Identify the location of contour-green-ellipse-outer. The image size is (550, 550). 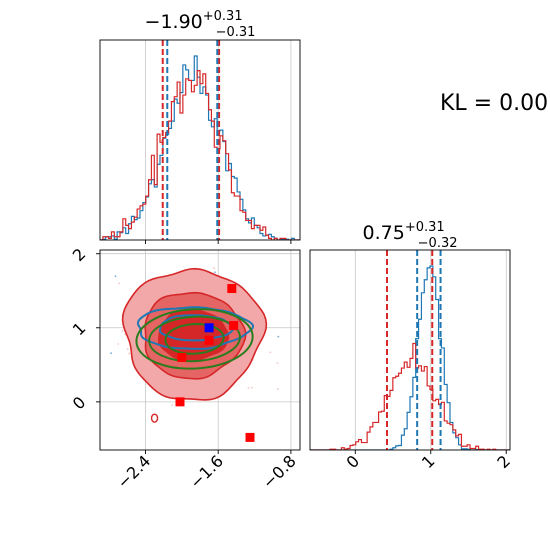
(194, 339).